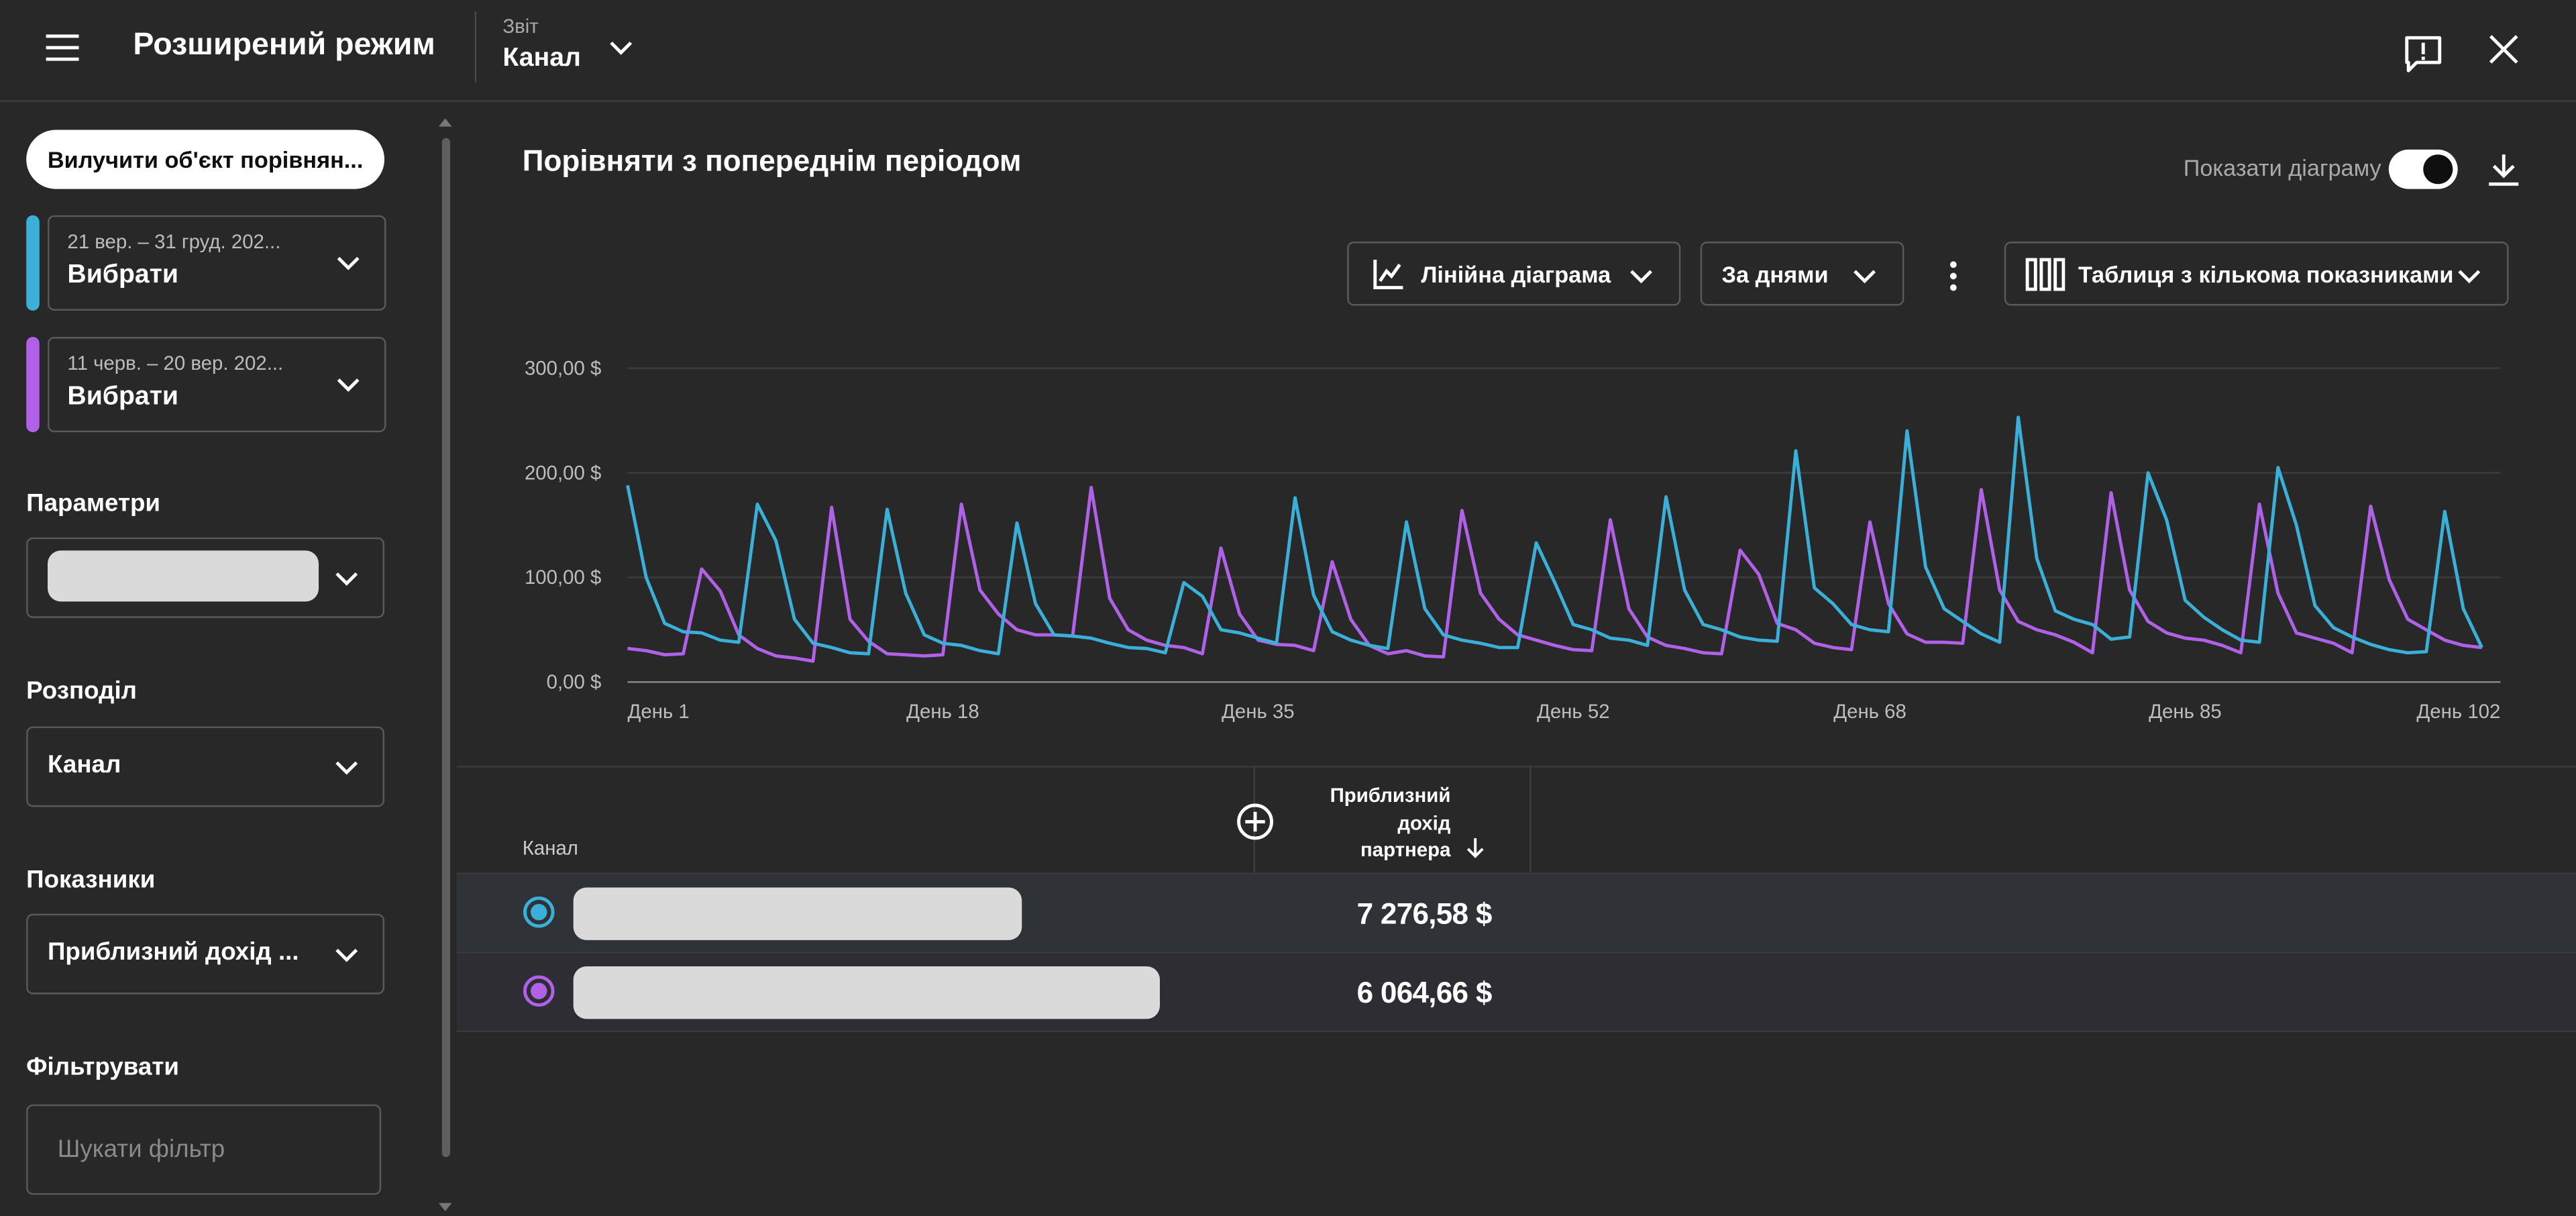 The width and height of the screenshot is (2576, 1216). What do you see at coordinates (1388, 274) in the screenshot?
I see `line-chart-icon` at bounding box center [1388, 274].